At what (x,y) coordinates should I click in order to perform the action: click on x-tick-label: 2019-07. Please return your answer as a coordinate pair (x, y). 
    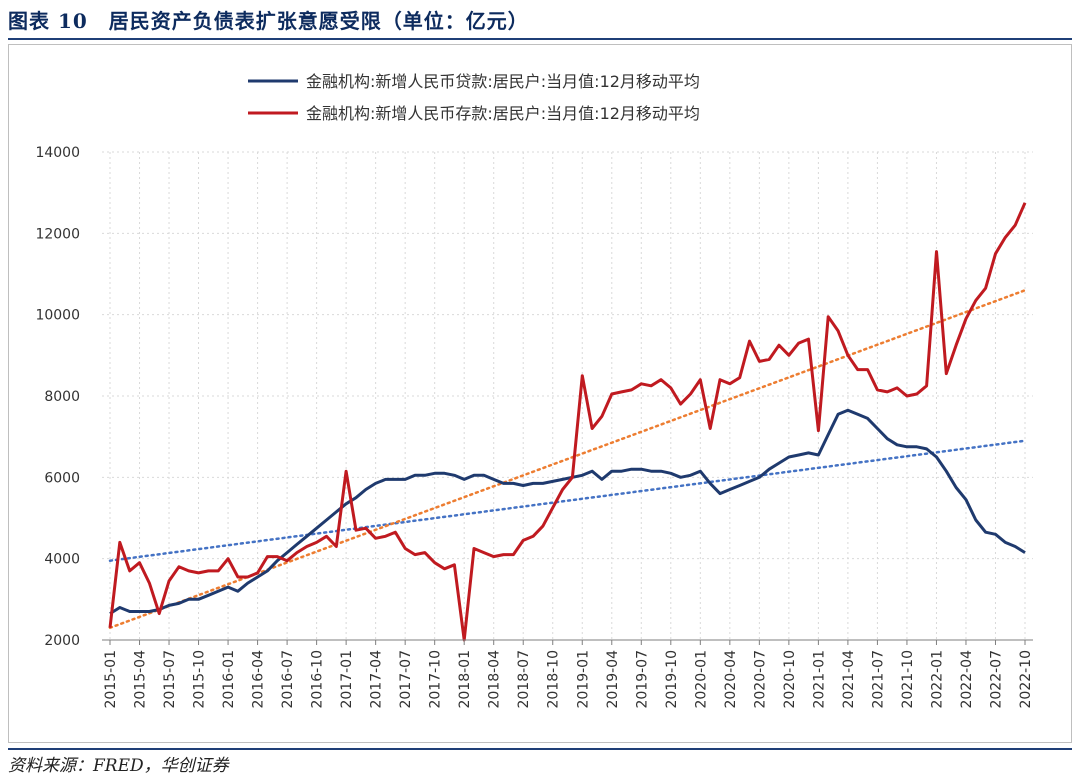
    Looking at the image, I should click on (642, 679).